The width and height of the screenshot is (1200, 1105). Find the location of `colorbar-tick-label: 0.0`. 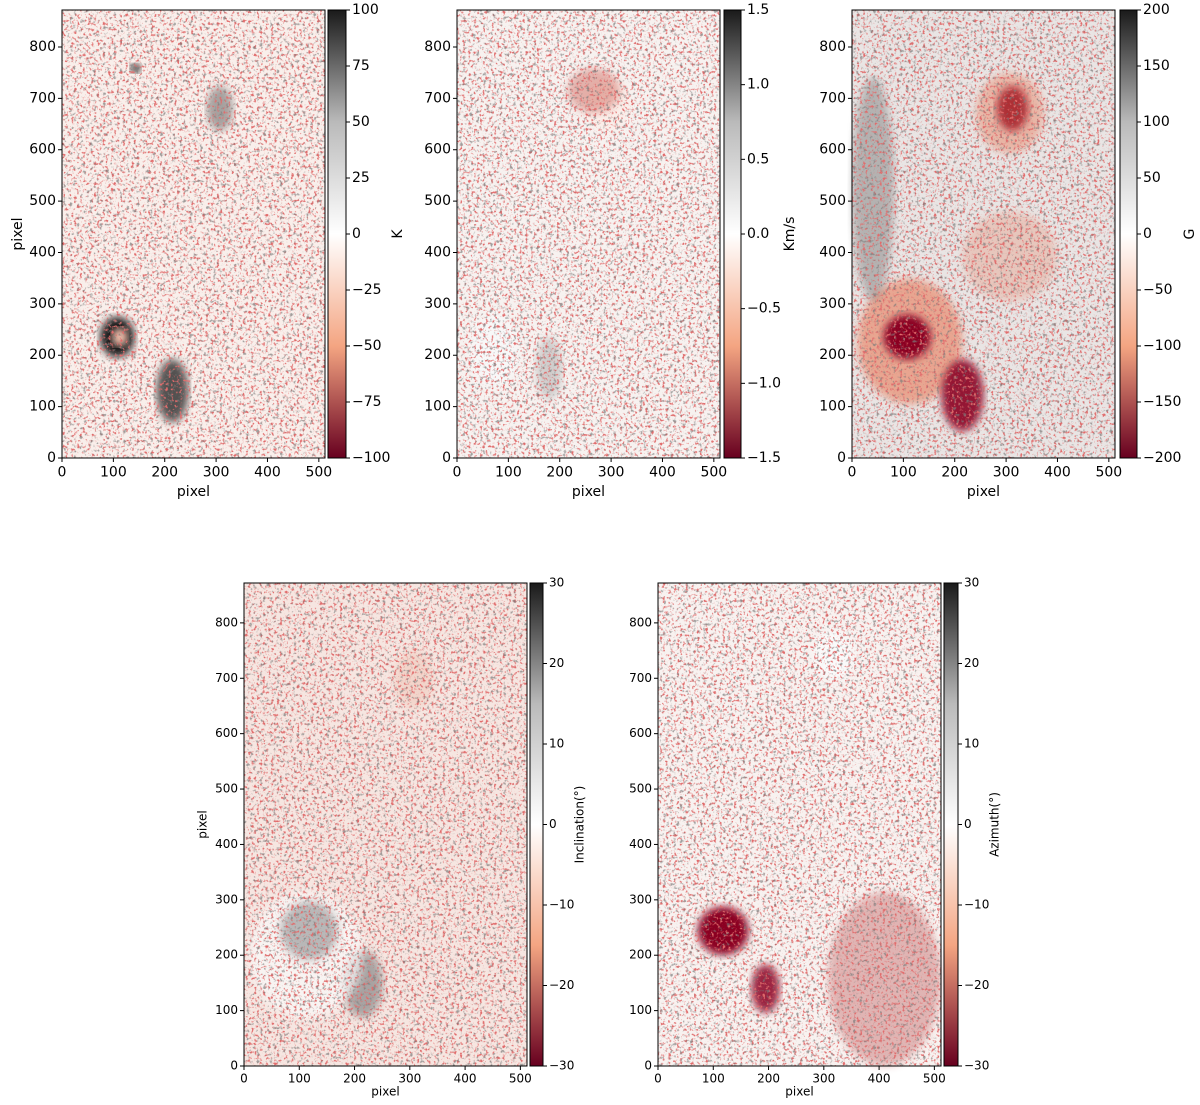

colorbar-tick-label: 0.0 is located at coordinates (758, 234).